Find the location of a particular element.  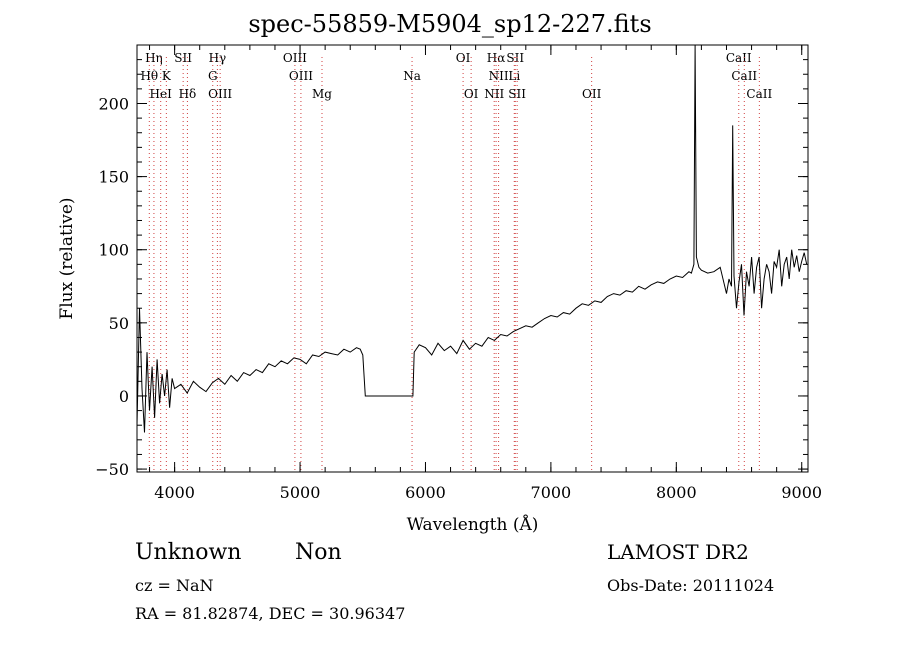

x-tick-label: 8000 is located at coordinates (676, 492).